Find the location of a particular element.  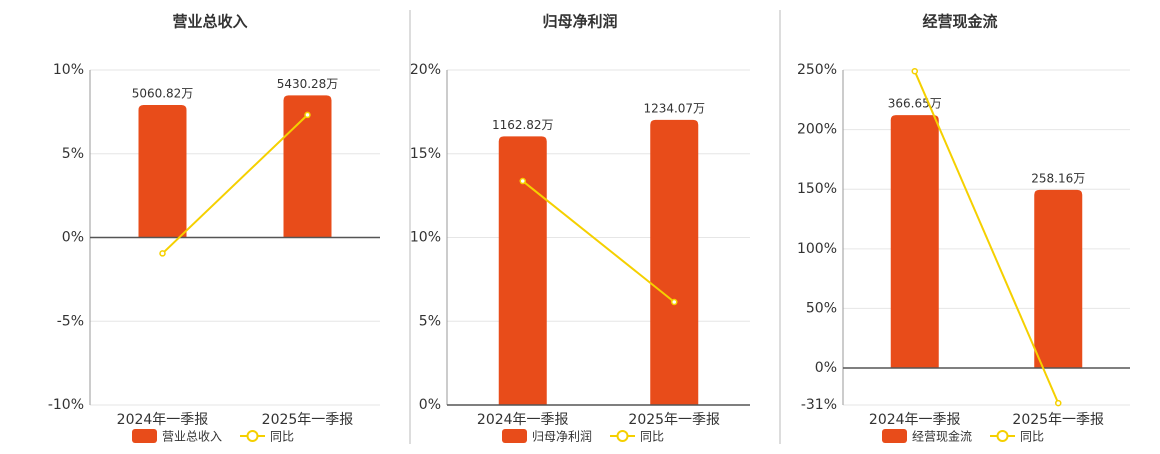

y-tick-label: 15% is located at coordinates (425, 154).